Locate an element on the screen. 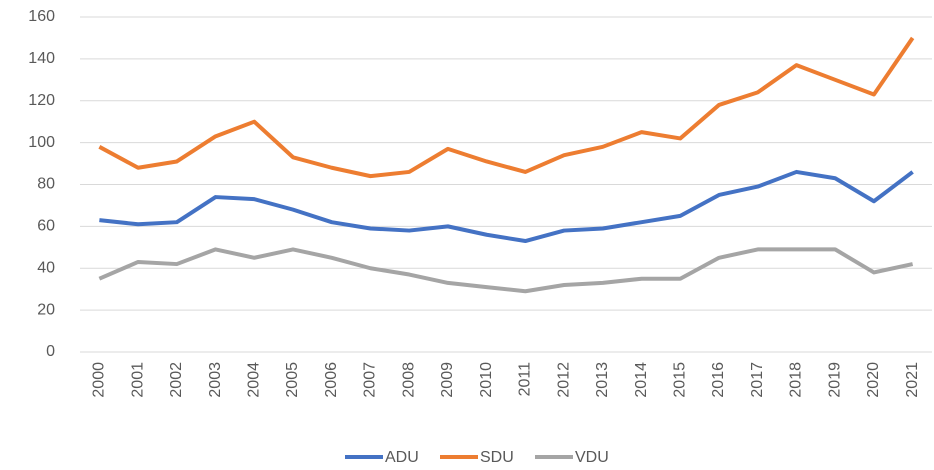  y-tick-label: 60 is located at coordinates (46, 226).